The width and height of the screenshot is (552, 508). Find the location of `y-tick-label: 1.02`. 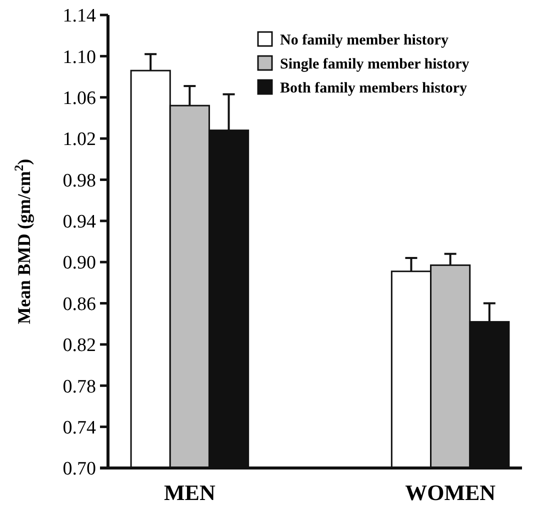

y-tick-label: 1.02 is located at coordinates (79, 139).